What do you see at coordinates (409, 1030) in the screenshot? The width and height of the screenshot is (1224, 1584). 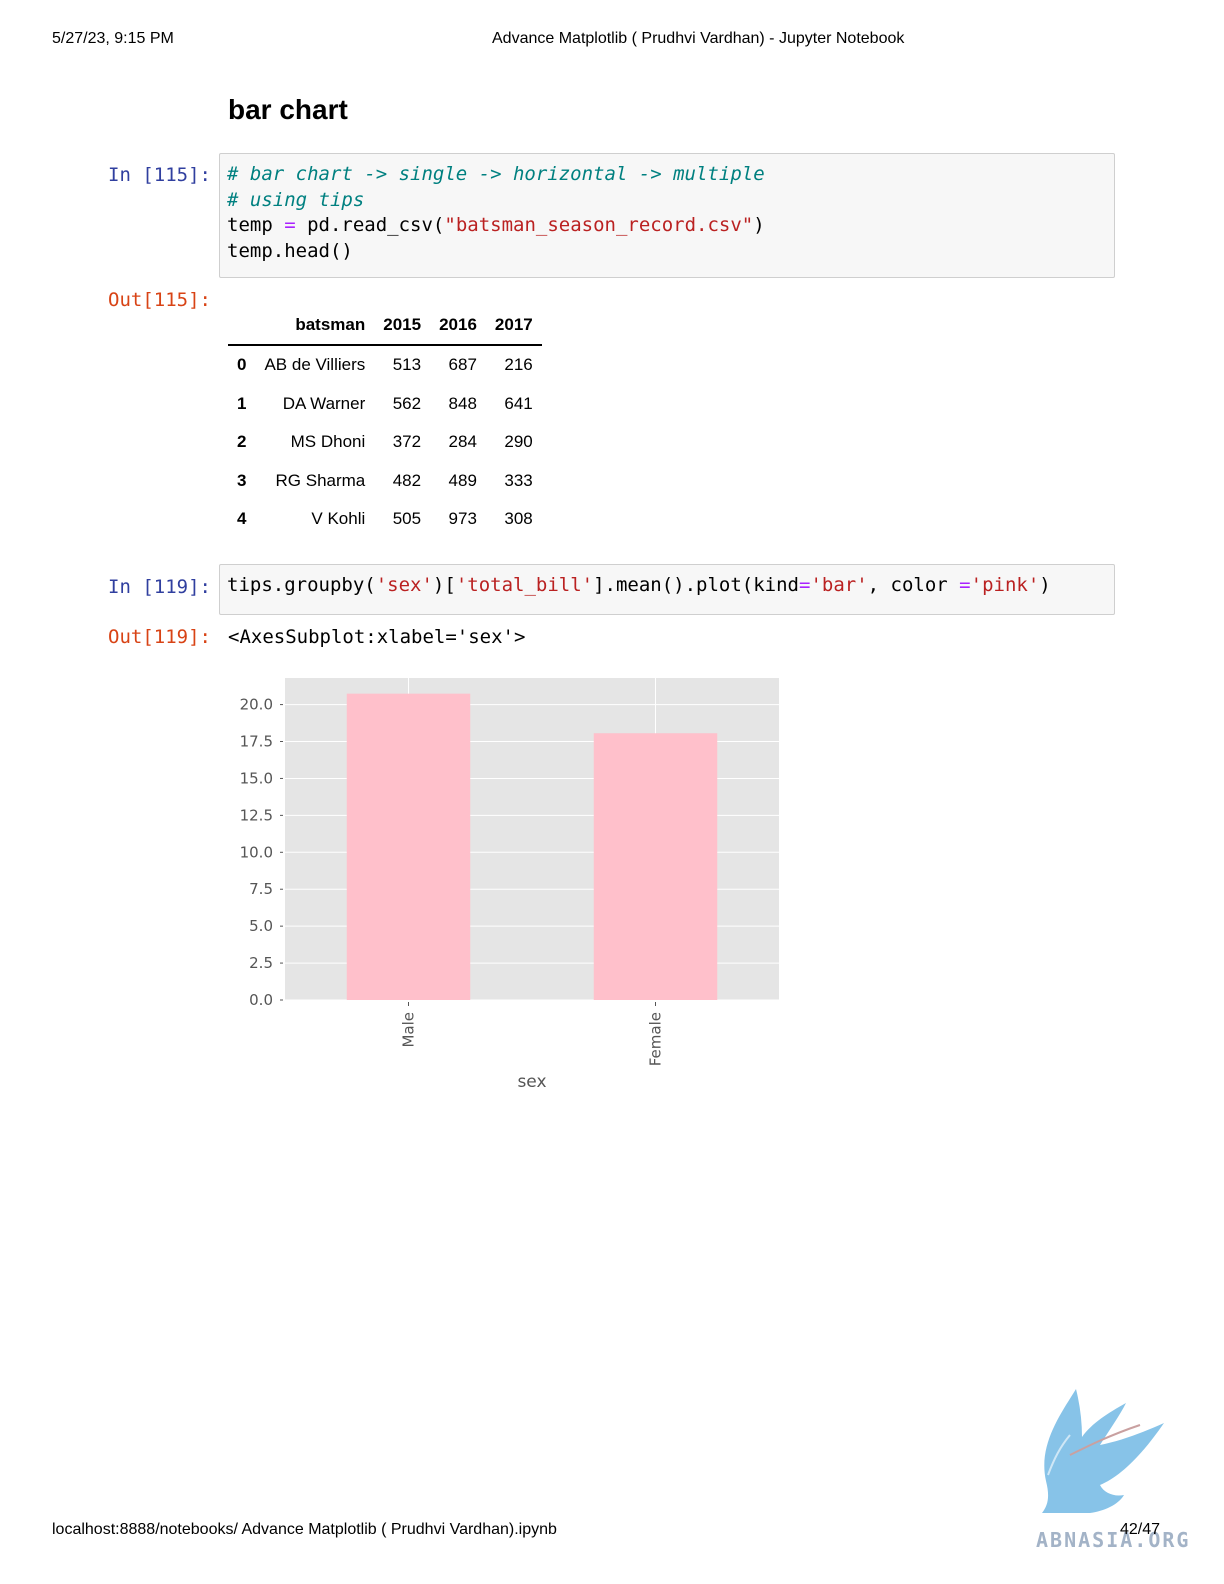 I see `x-tick-label: Male` at bounding box center [409, 1030].